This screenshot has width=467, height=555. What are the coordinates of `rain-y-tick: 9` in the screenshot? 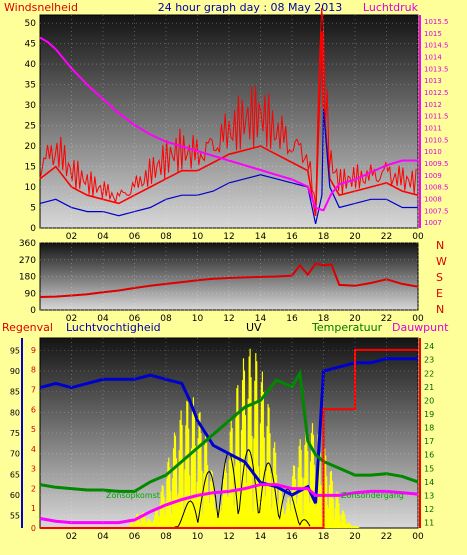 It's located at (33, 350).